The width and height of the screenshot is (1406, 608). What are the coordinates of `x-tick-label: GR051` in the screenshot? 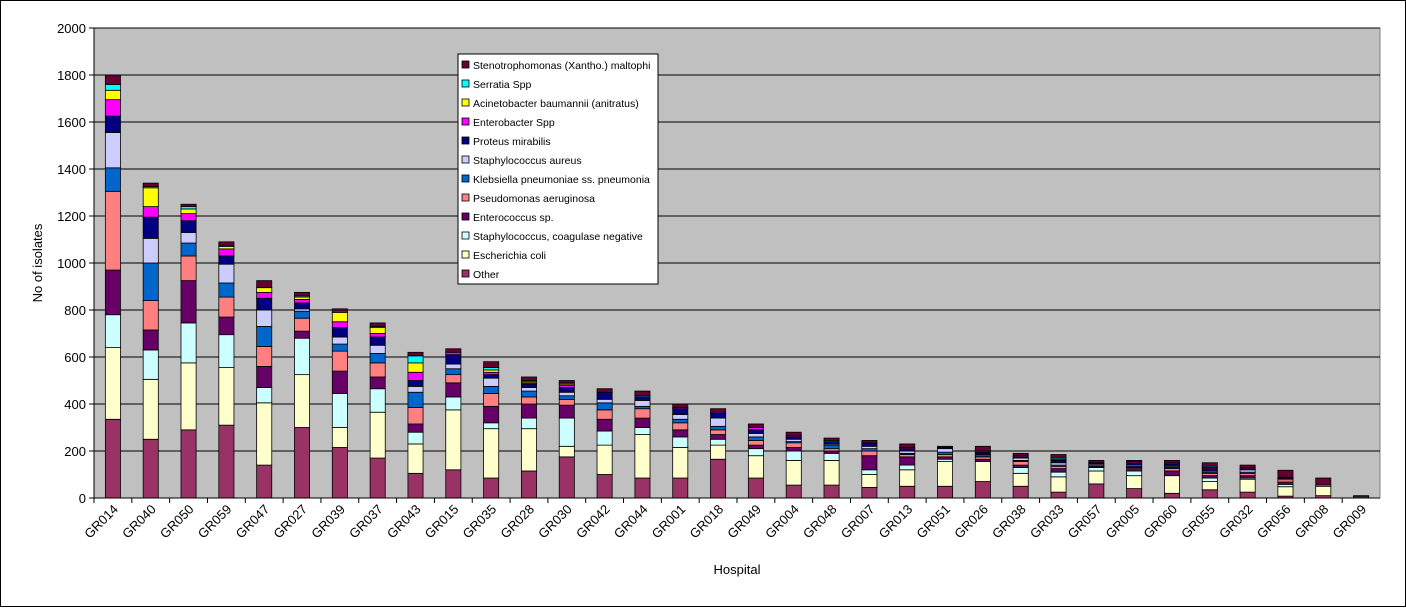 It's located at (933, 522).